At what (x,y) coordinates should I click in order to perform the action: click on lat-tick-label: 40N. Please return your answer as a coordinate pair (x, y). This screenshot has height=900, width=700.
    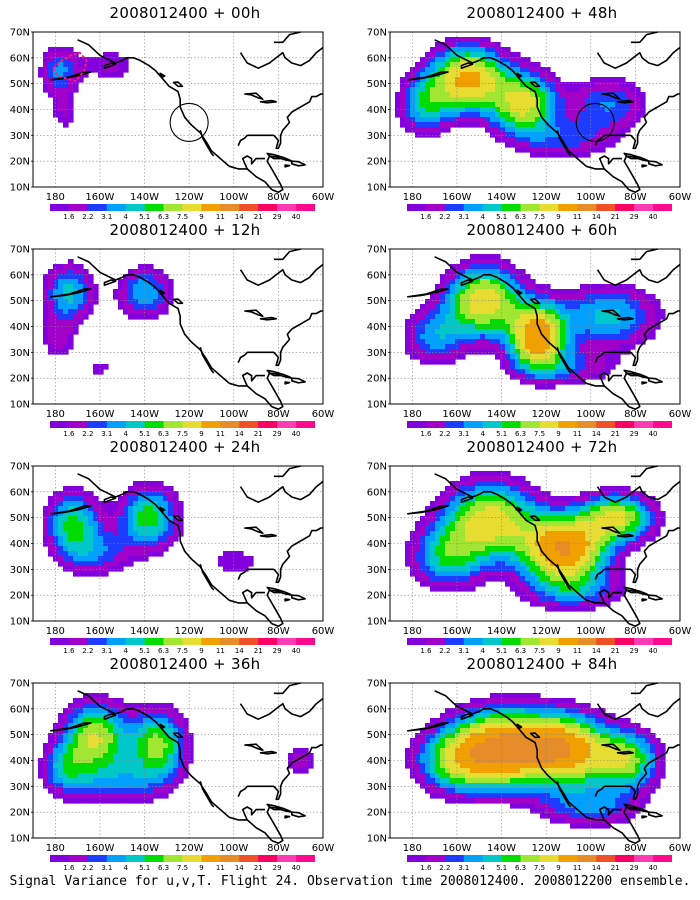
    Looking at the image, I should click on (377, 327).